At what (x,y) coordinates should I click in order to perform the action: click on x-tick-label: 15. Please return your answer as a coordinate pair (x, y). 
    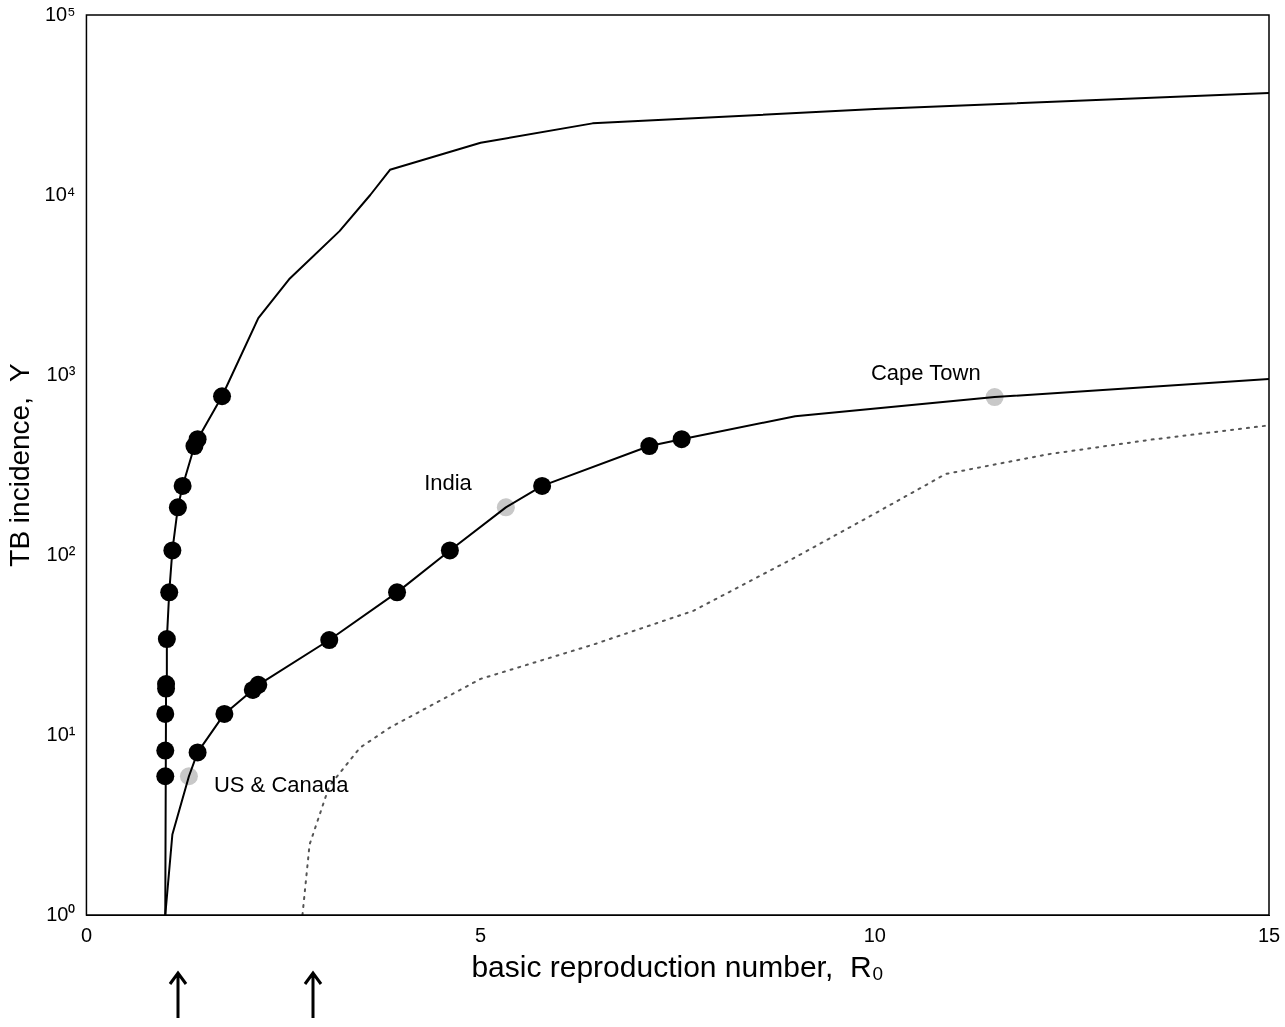
    Looking at the image, I should click on (1269, 934).